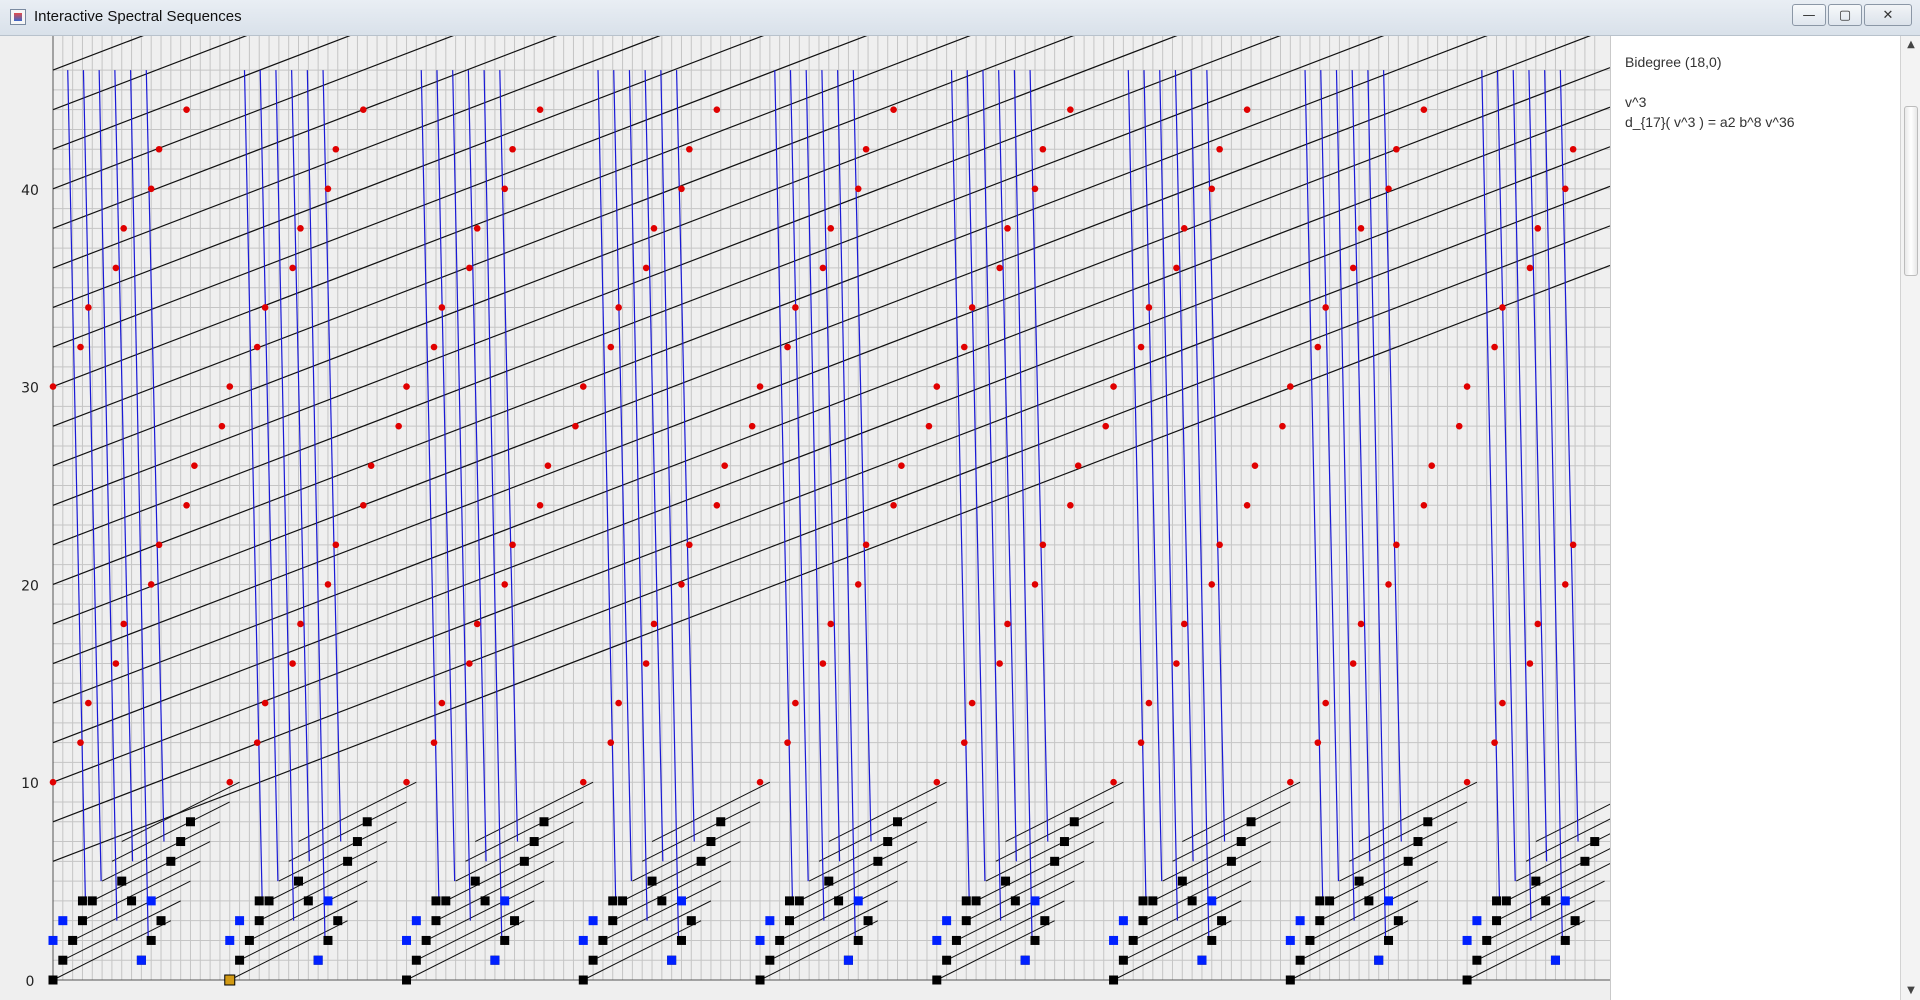  Describe the element at coordinates (1911, 44) in the screenshot. I see `scroll-up-icon: ▲` at that location.